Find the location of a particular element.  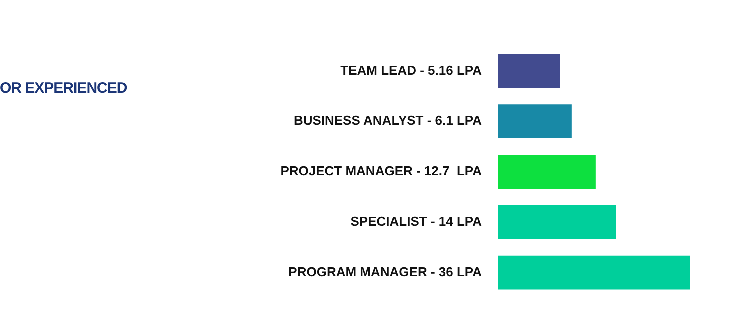

y-tick-label: SPECIALIST - 14 LPA is located at coordinates (416, 221).